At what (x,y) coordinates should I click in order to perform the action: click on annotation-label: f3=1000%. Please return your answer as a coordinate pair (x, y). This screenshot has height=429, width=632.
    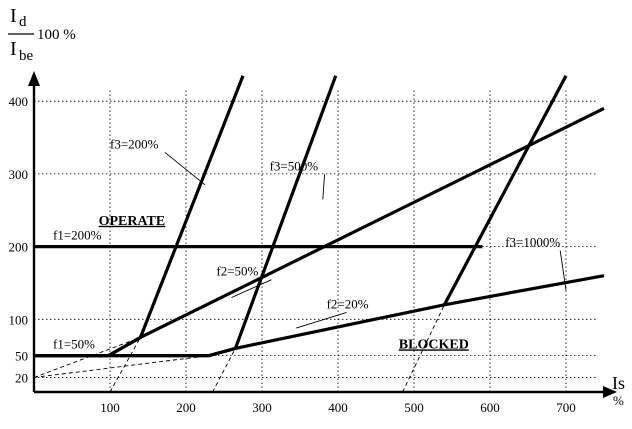
    Looking at the image, I should click on (532, 242).